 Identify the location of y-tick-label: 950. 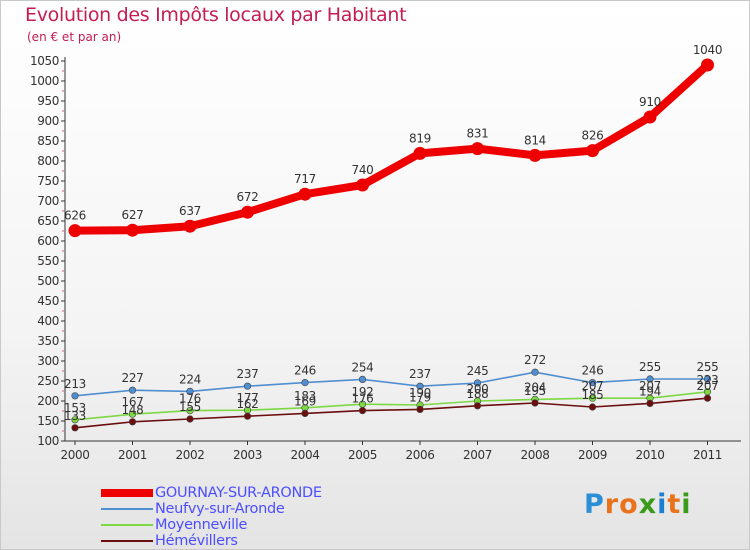
(48, 101).